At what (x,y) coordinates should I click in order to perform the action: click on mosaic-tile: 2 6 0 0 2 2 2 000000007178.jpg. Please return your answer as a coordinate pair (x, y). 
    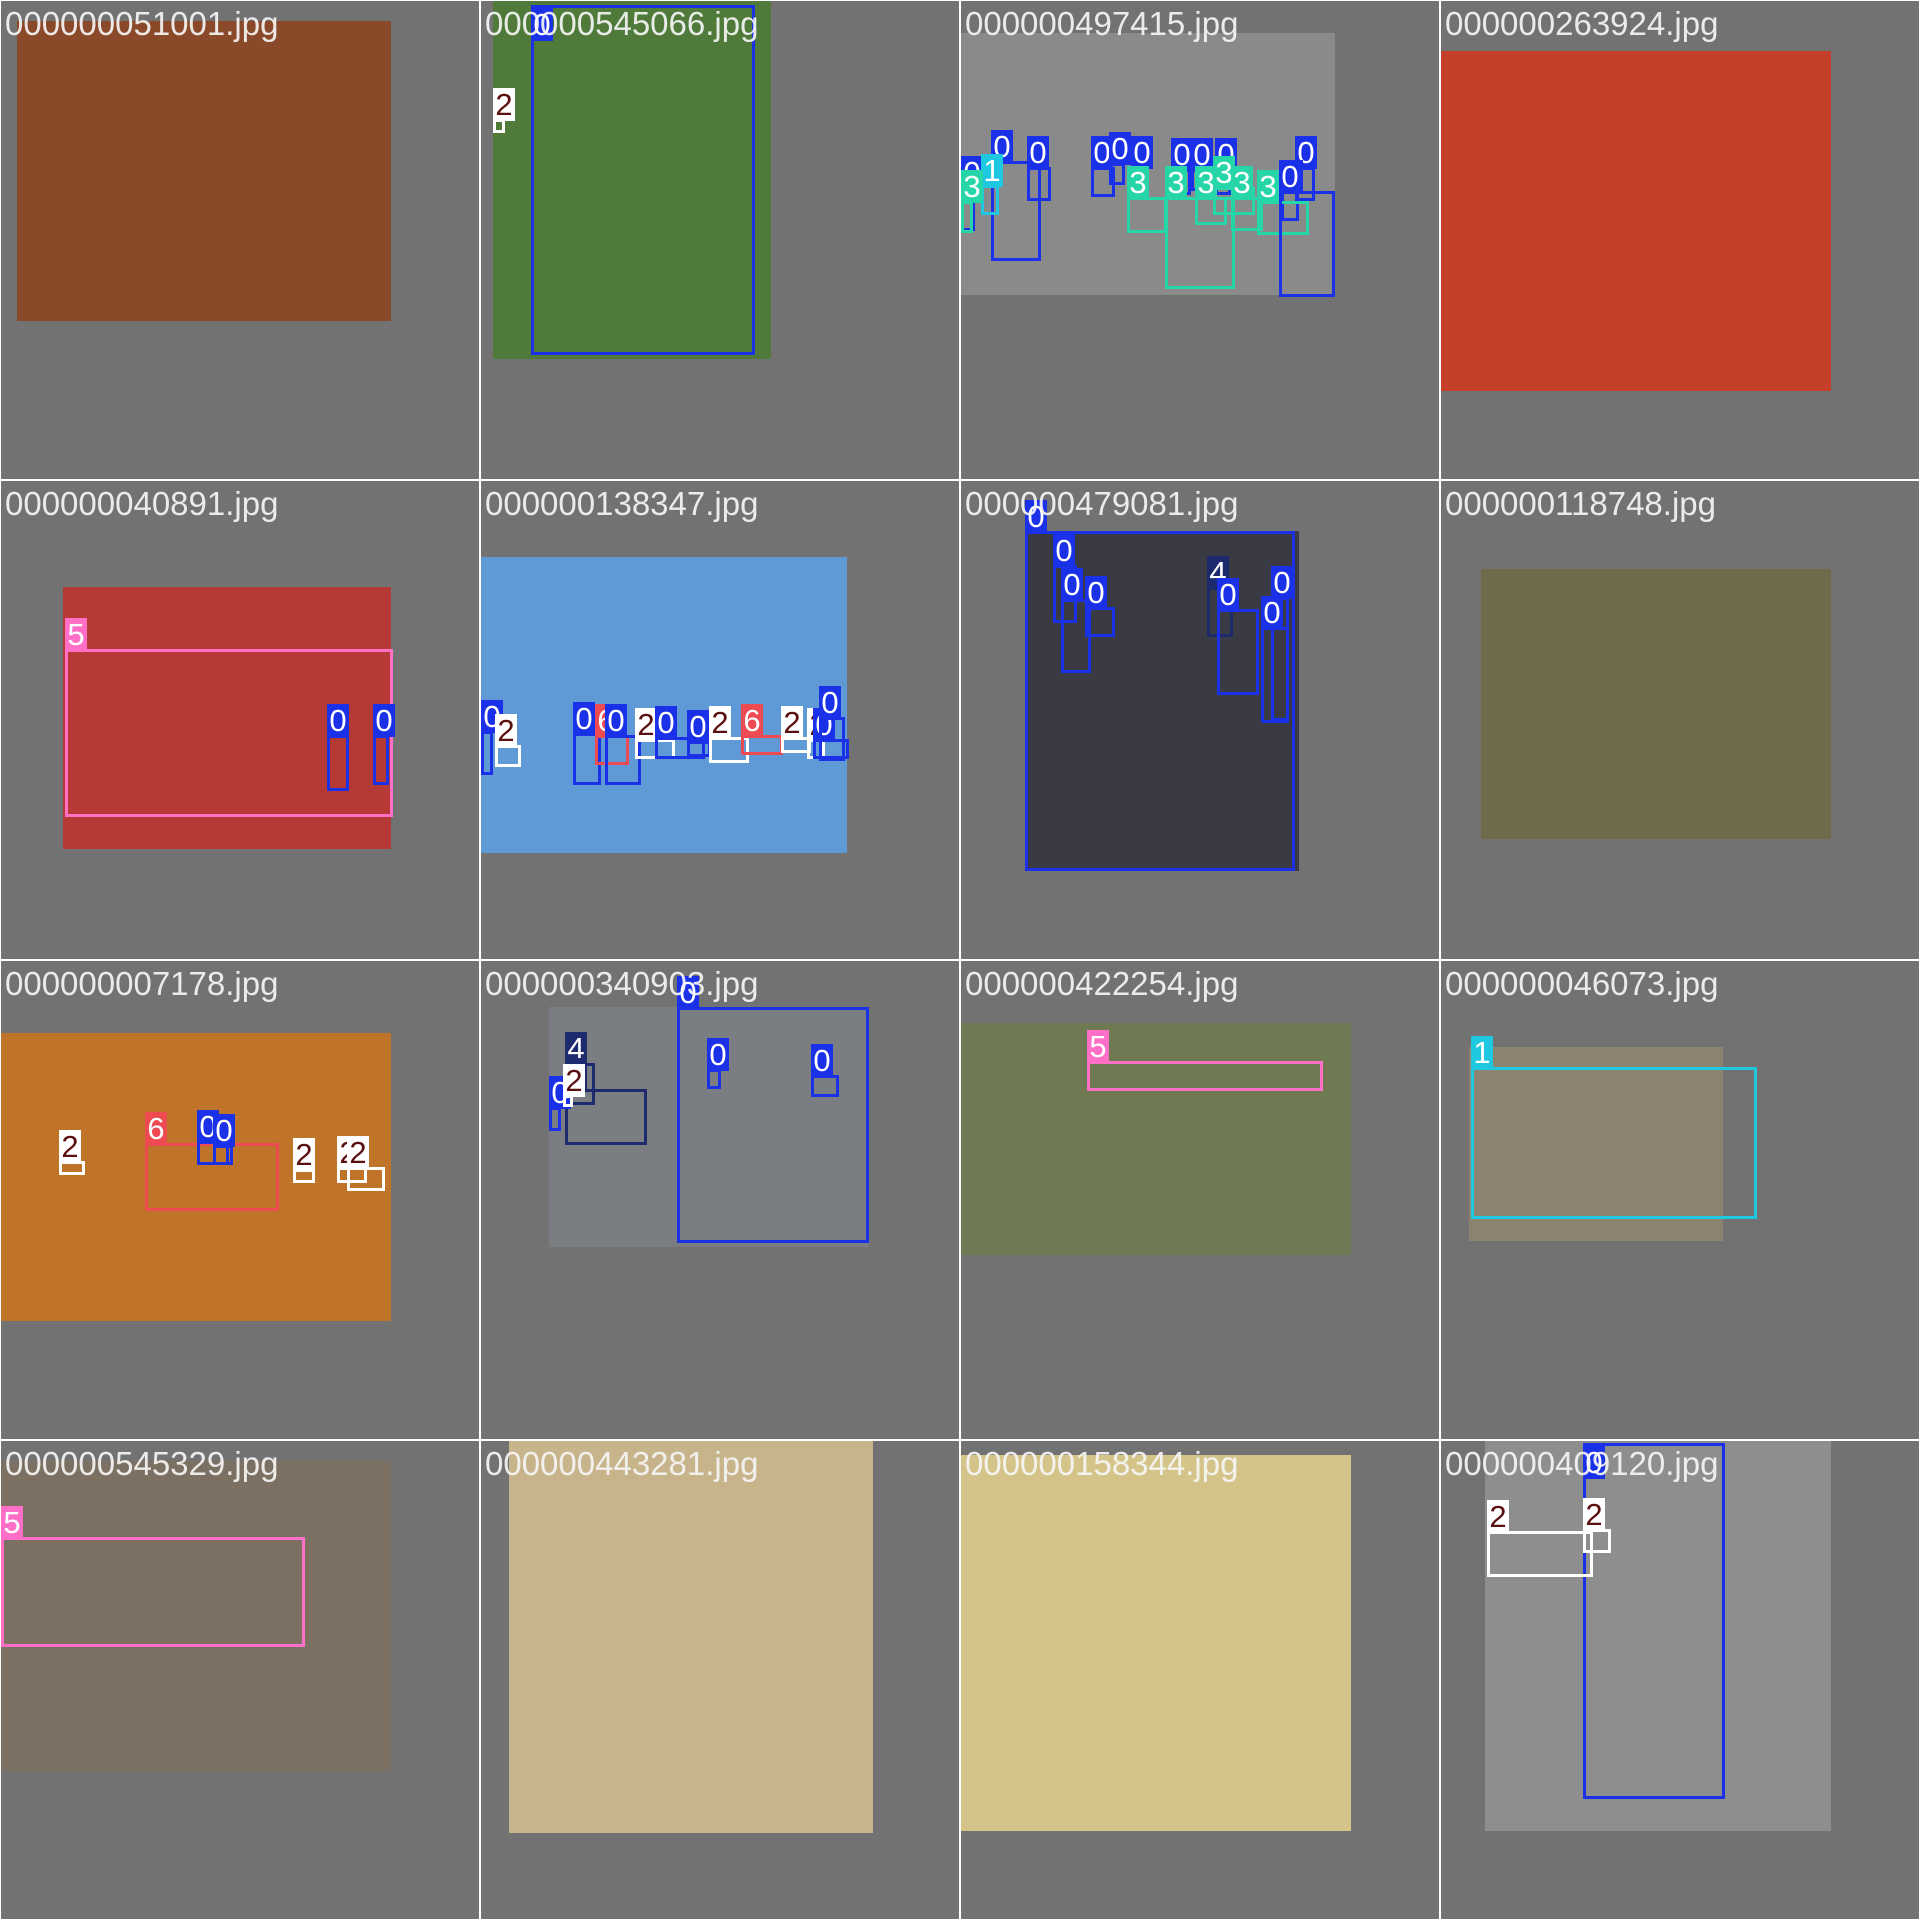
    Looking at the image, I should click on (240, 1200).